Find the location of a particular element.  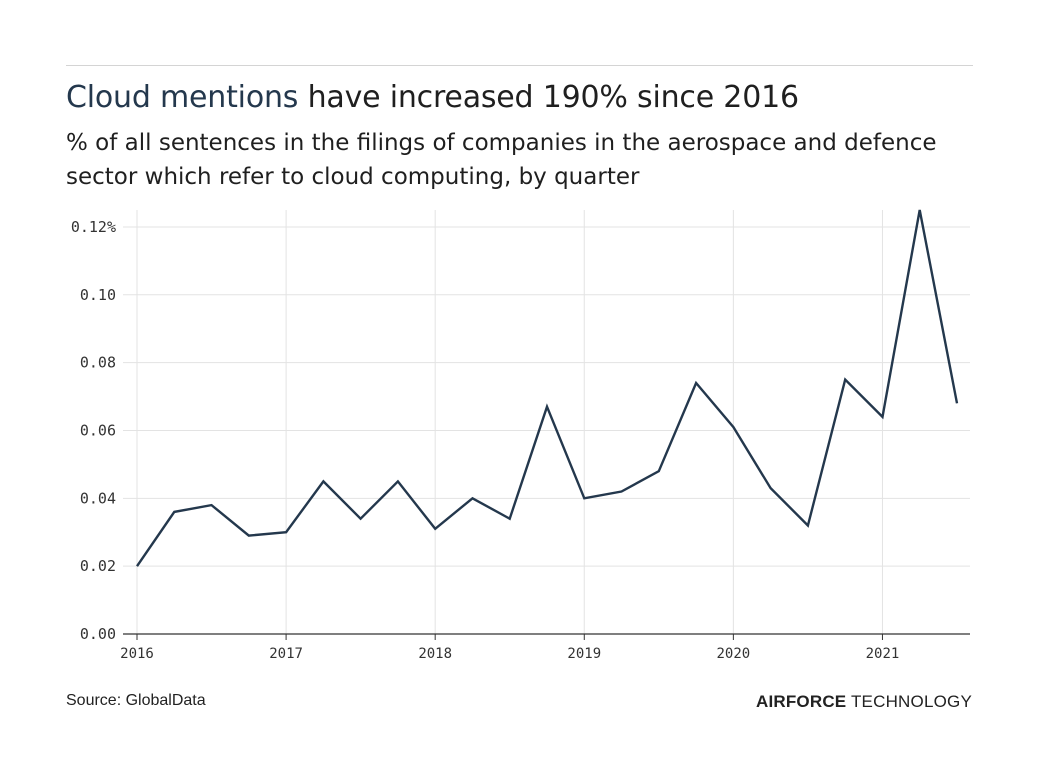

y-tick-label: 0.02 is located at coordinates (98, 566).